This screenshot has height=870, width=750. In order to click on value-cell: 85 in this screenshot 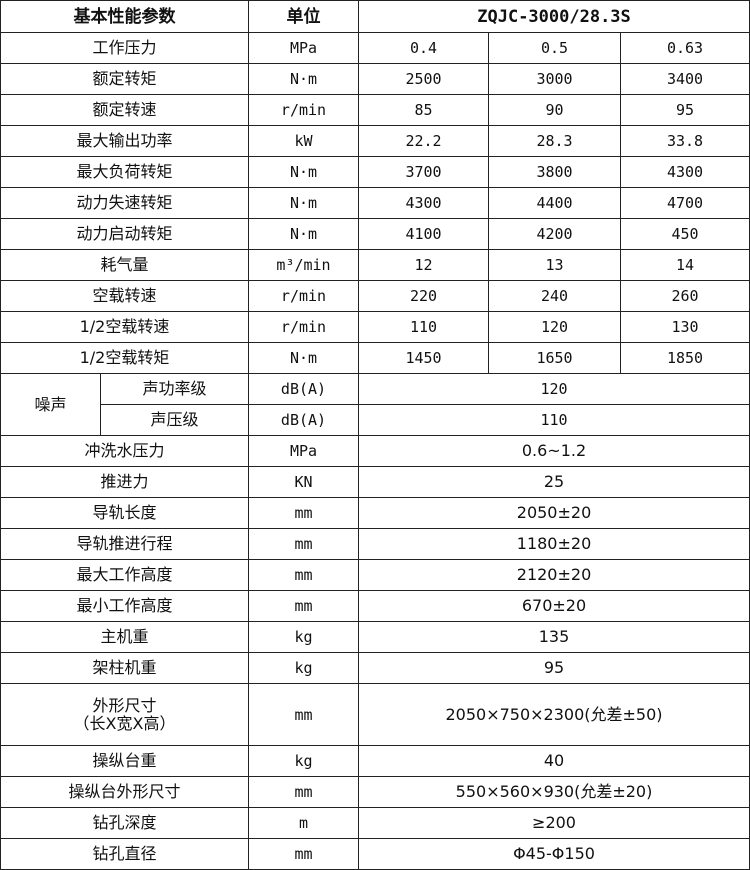, I will do `click(423, 110)`.